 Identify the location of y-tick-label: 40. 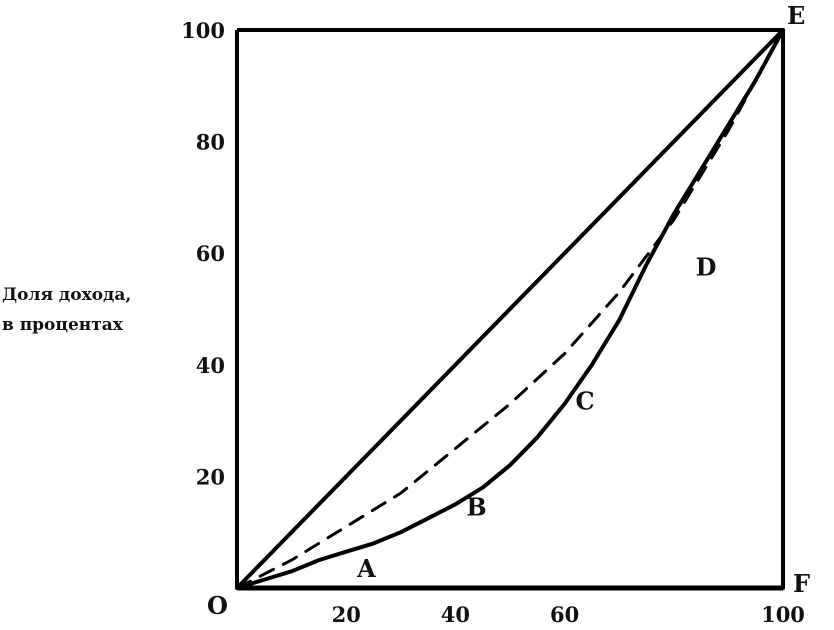
(210, 365).